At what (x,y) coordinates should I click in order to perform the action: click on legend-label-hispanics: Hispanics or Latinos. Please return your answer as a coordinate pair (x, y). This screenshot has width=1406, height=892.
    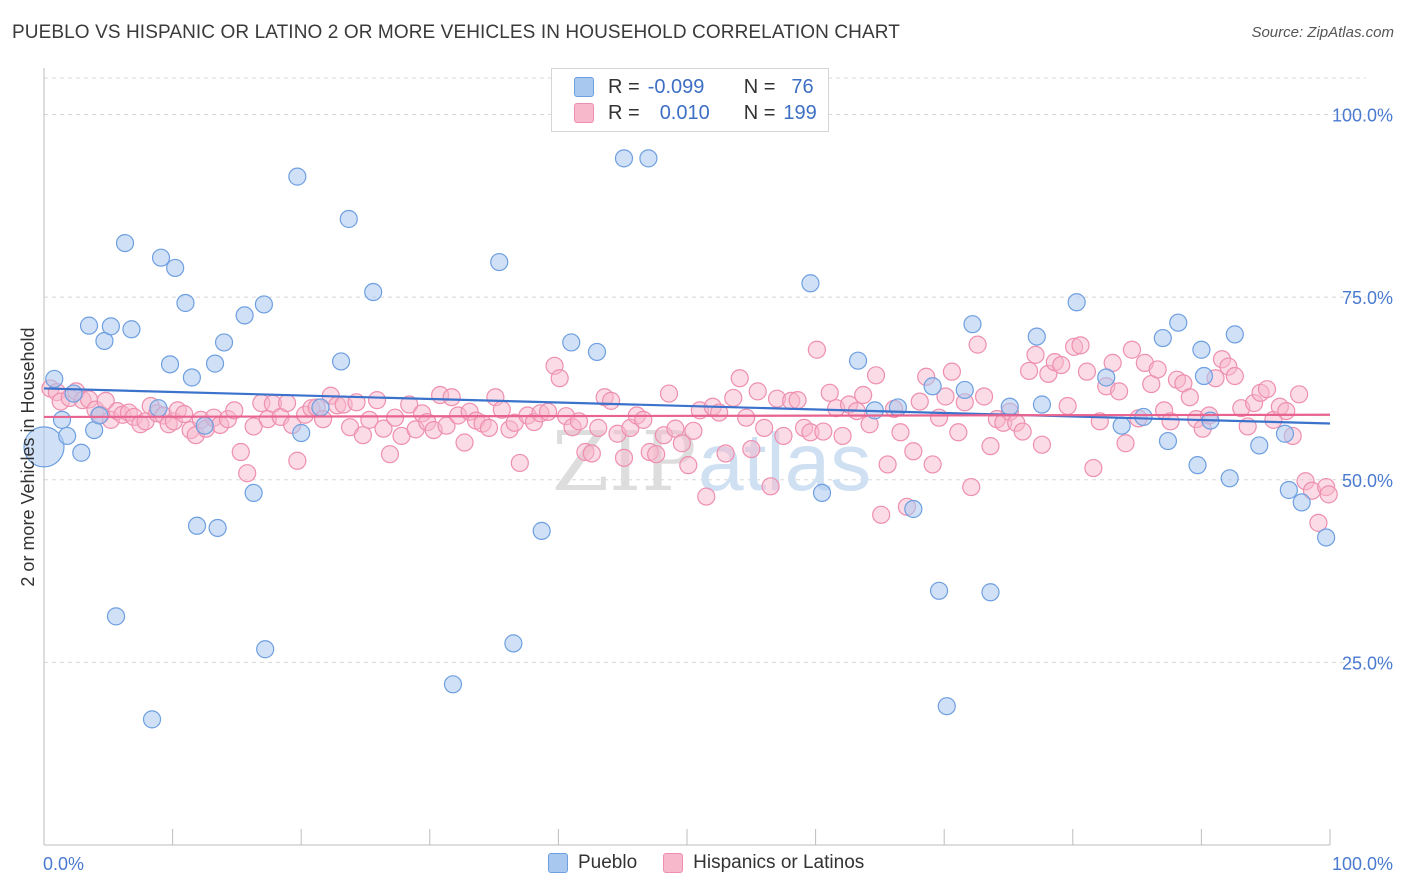
    Looking at the image, I should click on (779, 862).